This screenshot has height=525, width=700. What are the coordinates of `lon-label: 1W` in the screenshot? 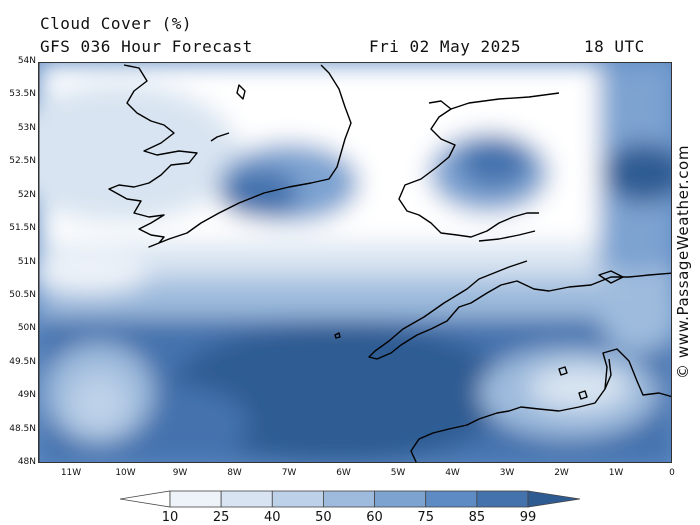 It's located at (616, 473).